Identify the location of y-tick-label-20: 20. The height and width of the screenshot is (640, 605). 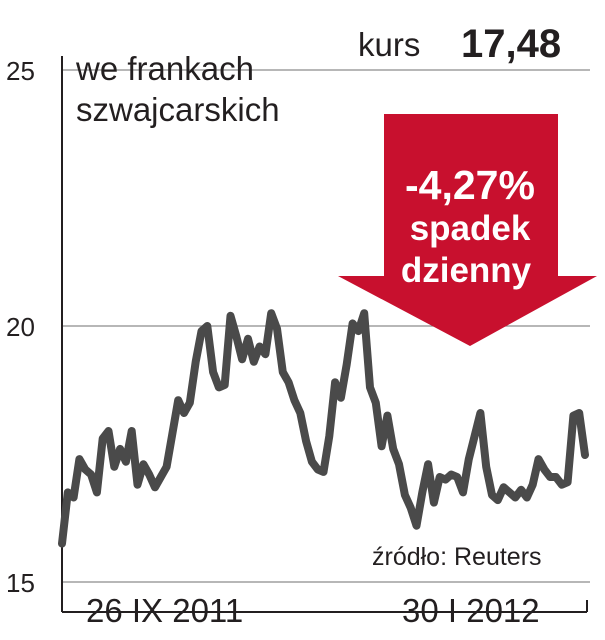
(20, 327).